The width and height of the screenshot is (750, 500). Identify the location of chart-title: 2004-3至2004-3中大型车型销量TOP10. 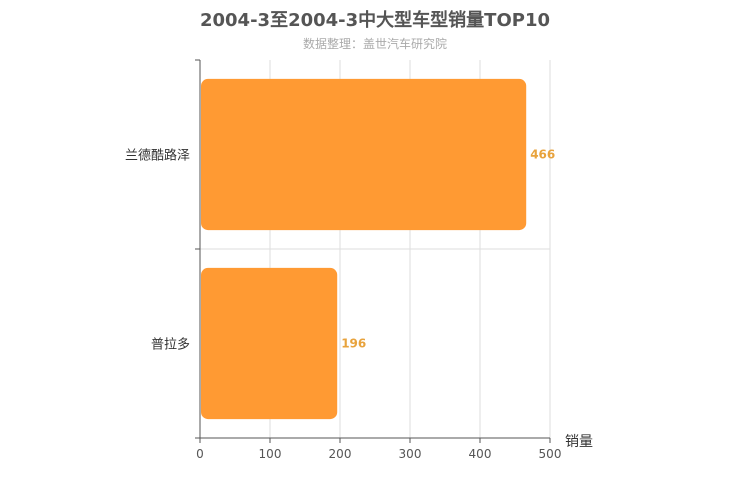
(374, 20).